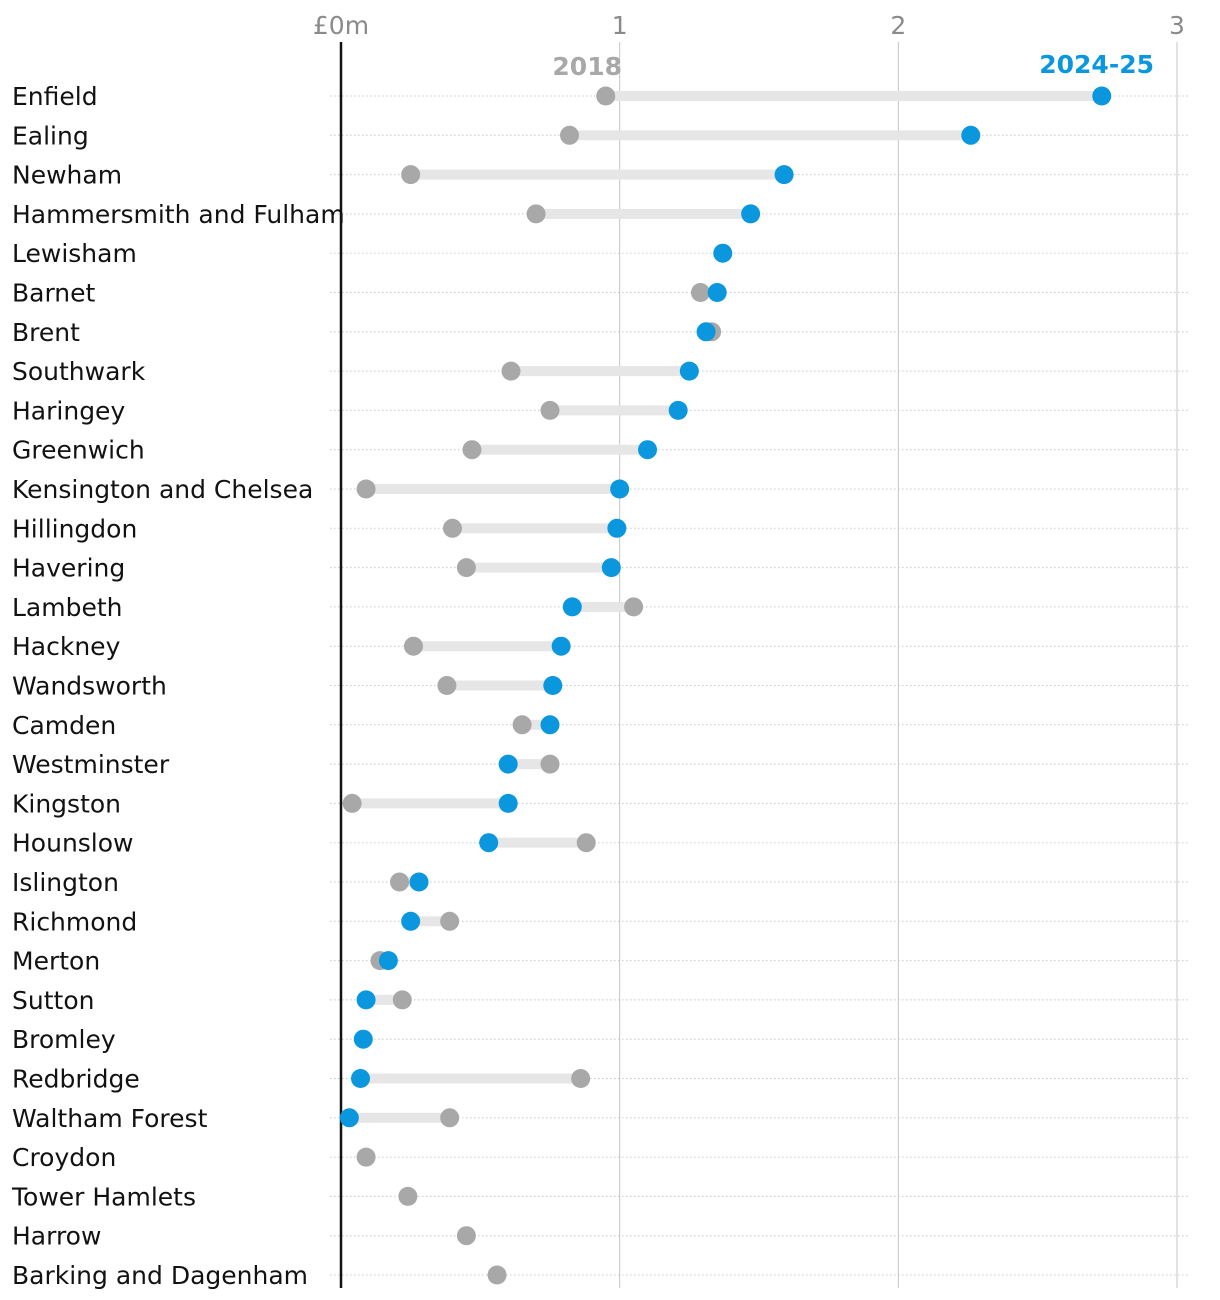 The width and height of the screenshot is (1220, 1300). I want to click on row-sutton: Sutton, so click(212, 1000).